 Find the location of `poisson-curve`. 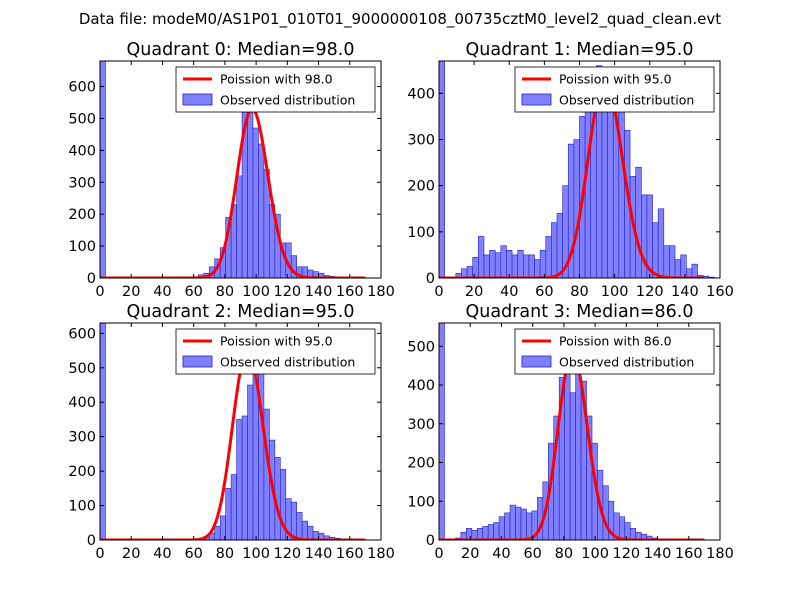

poisson-curve is located at coordinates (571, 178).